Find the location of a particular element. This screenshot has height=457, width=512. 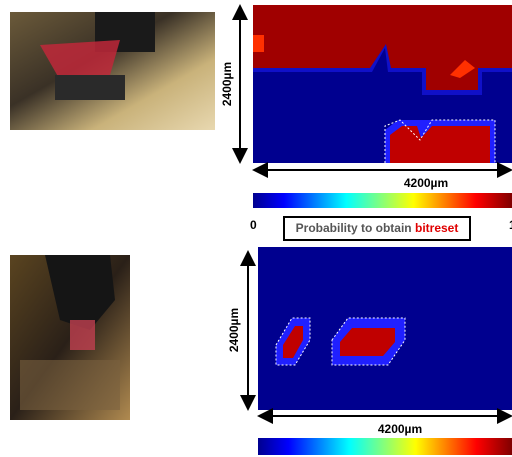

legend-box is located at coordinates (377, 228).